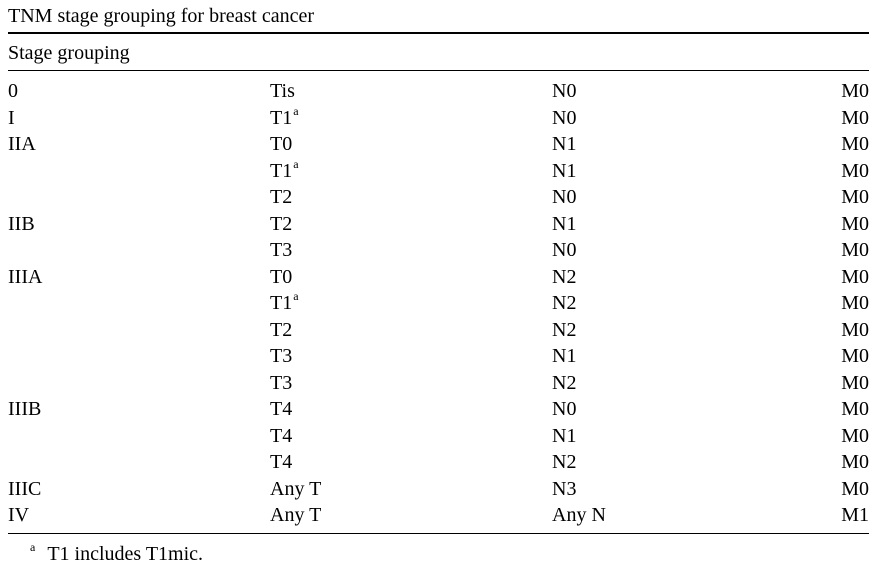  What do you see at coordinates (438, 491) in the screenshot?
I see `table-row: IIIC Any T N3 M0` at bounding box center [438, 491].